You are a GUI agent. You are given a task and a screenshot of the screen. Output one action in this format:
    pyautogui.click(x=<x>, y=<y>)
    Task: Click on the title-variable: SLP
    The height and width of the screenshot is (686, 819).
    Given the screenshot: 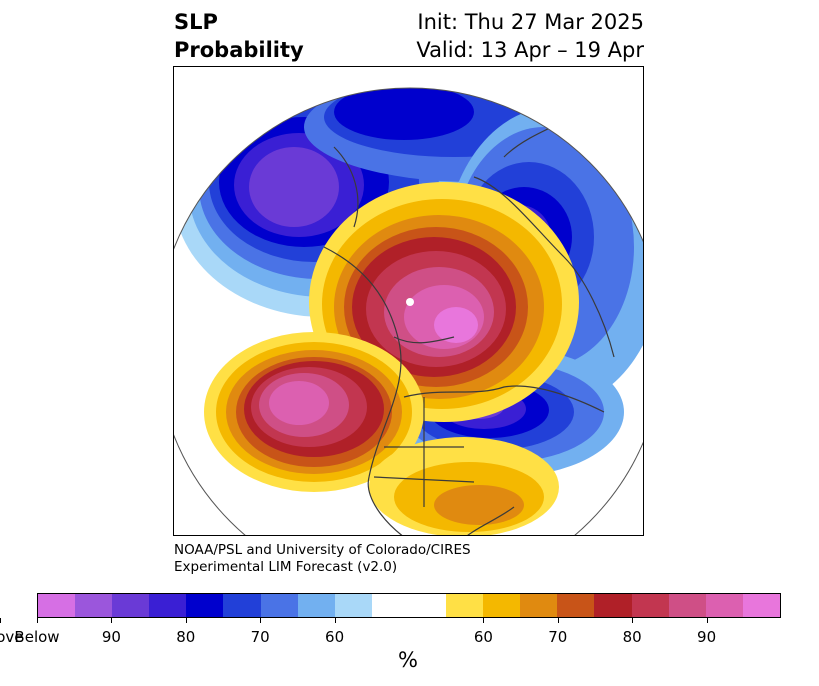 What is the action you would take?
    pyautogui.click(x=196, y=22)
    